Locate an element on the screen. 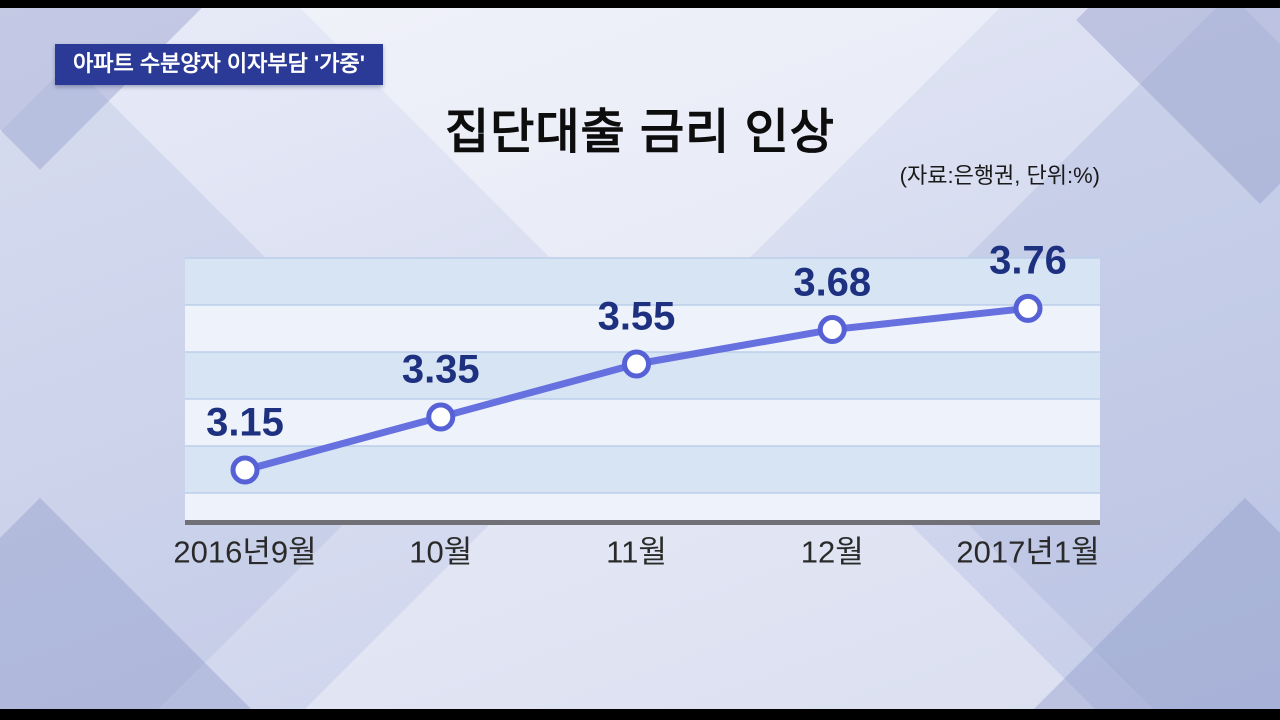 Image resolution: width=1280 pixels, height=720 pixels. letterbox-bottom is located at coordinates (640, 714).